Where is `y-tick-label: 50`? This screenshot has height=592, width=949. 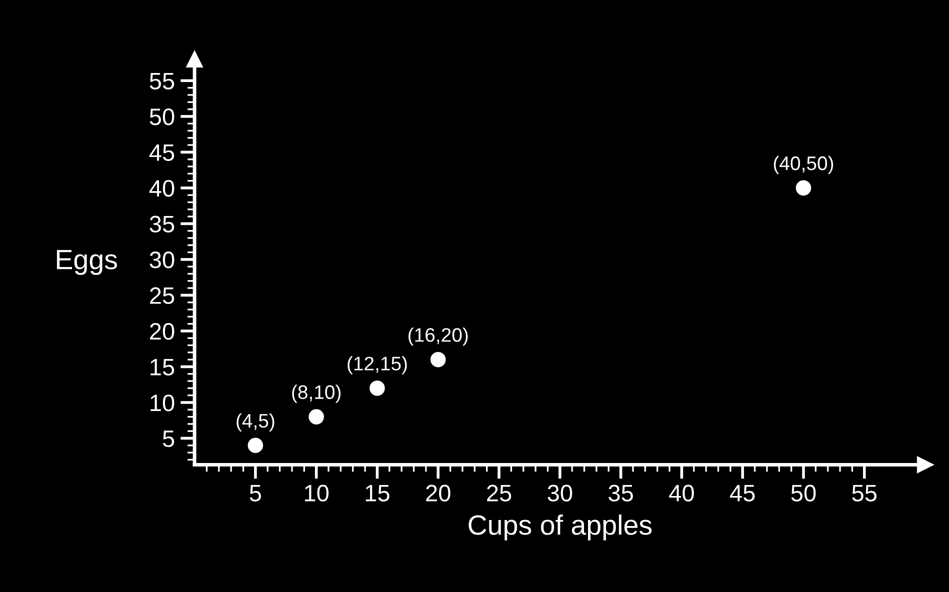
y-tick-label: 50 is located at coordinates (162, 117).